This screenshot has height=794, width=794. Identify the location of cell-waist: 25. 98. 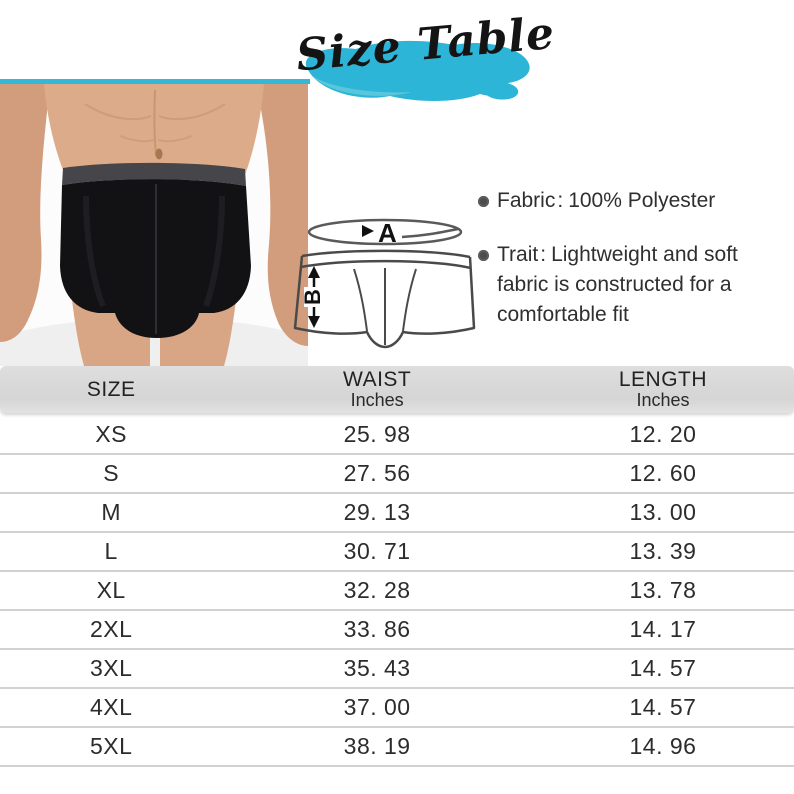
(377, 434).